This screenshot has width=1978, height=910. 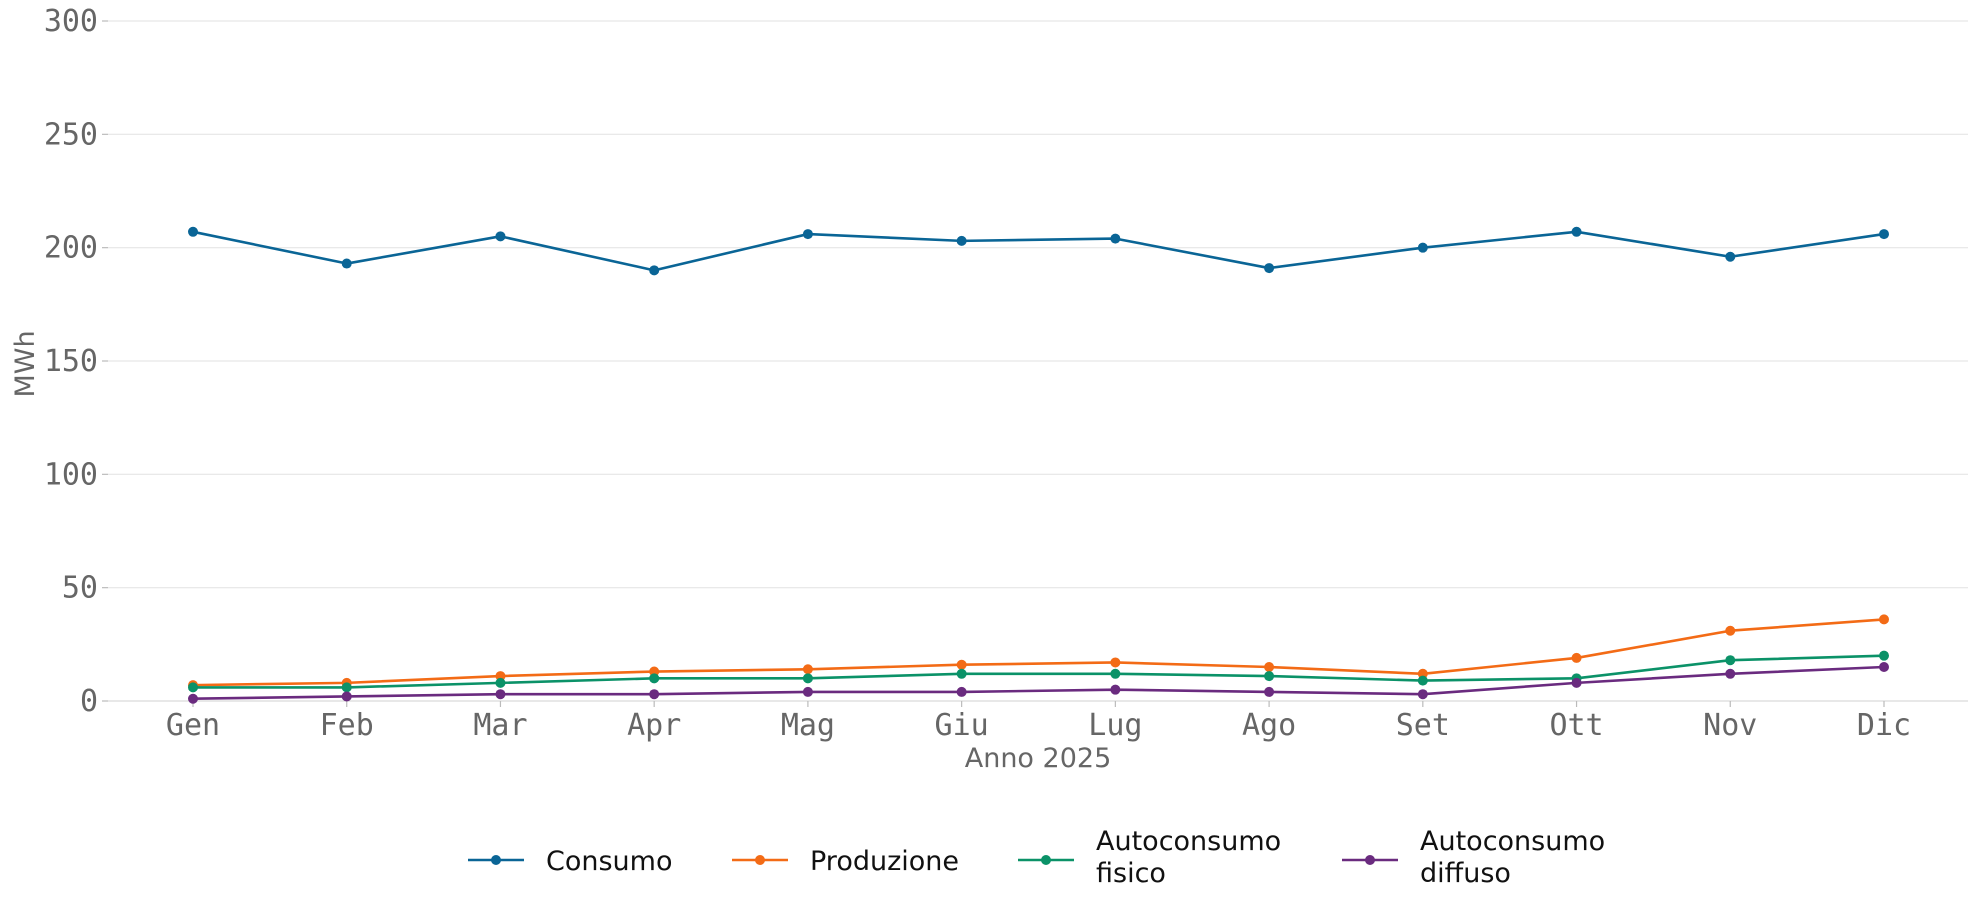 What do you see at coordinates (1730, 725) in the screenshot?
I see `x-tick-label: Nov` at bounding box center [1730, 725].